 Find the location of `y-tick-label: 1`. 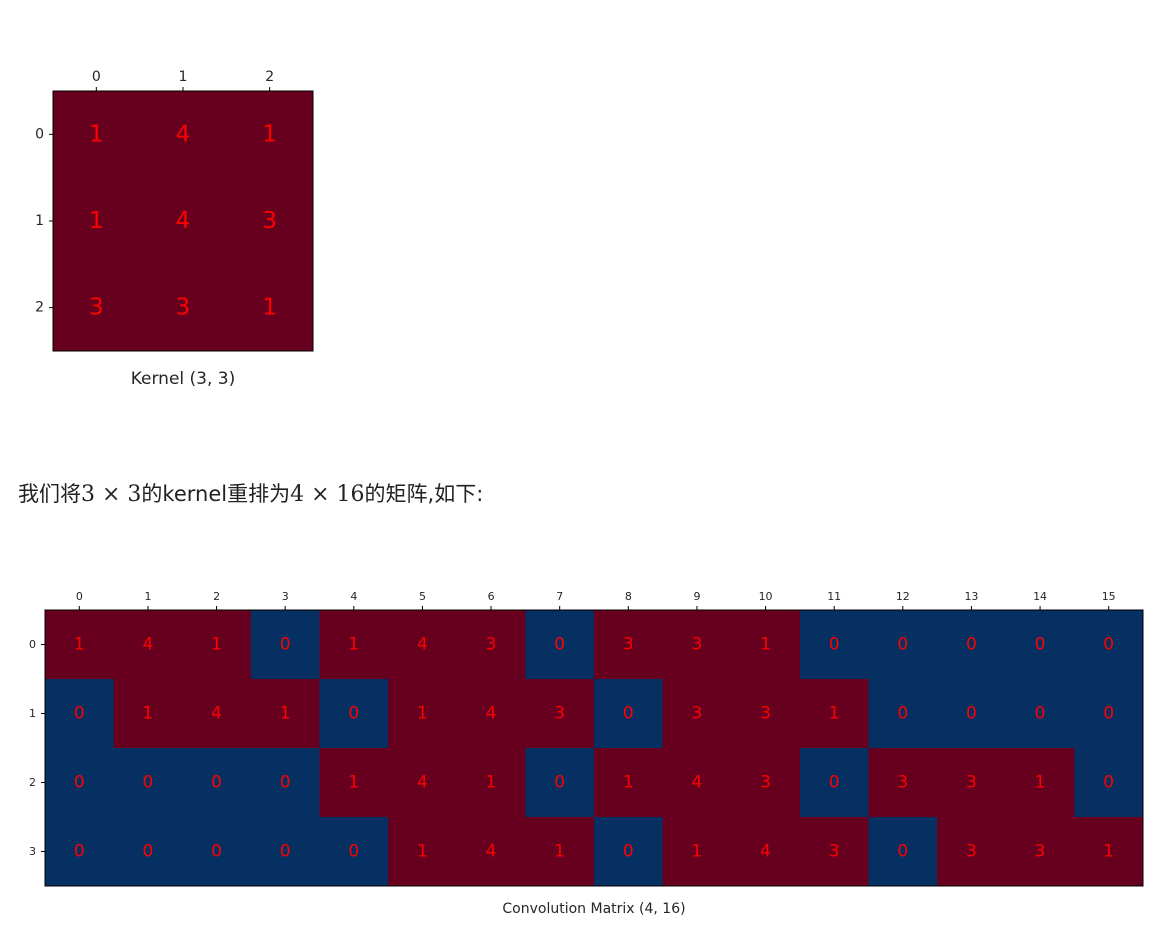

y-tick-label: 1 is located at coordinates (39, 221).